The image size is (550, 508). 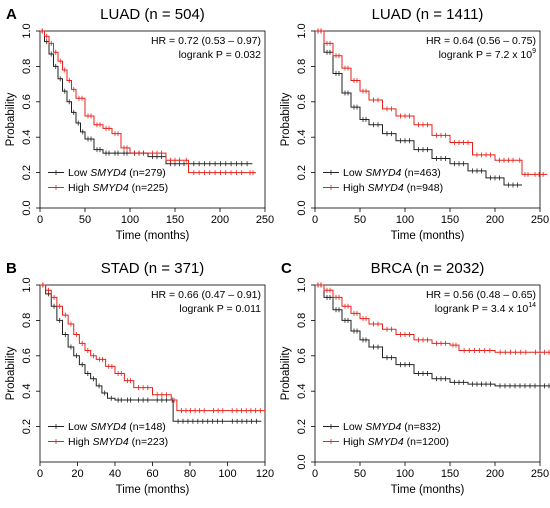 I want to click on chart-title: STAD (n = 371), so click(x=153, y=268).